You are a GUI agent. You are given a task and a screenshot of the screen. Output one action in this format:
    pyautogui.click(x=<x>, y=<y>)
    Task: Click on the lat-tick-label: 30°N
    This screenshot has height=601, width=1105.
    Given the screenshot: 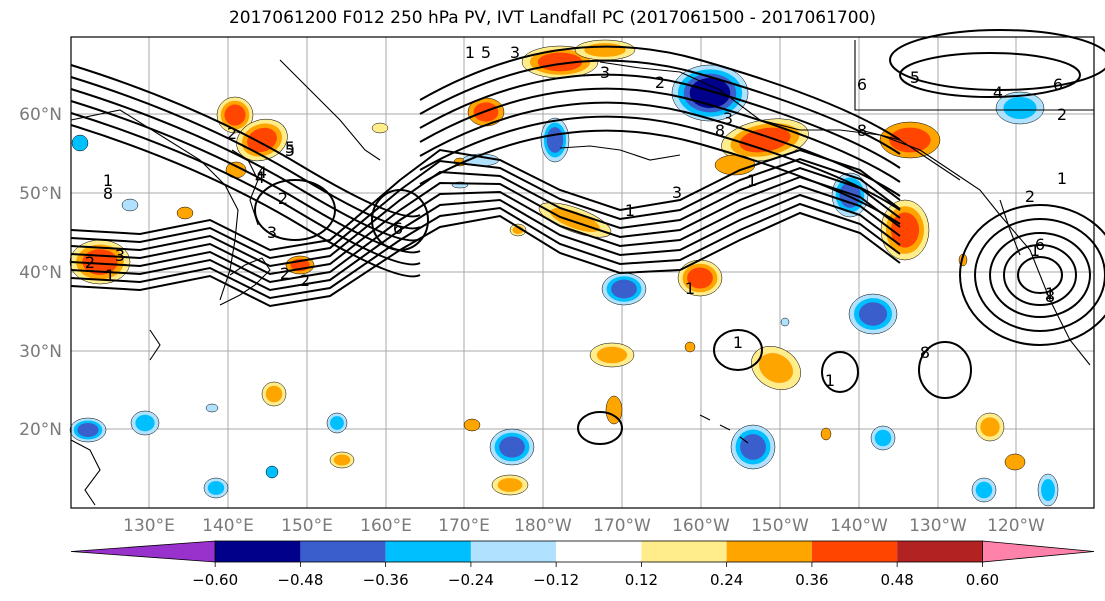 What is the action you would take?
    pyautogui.click(x=40, y=352)
    